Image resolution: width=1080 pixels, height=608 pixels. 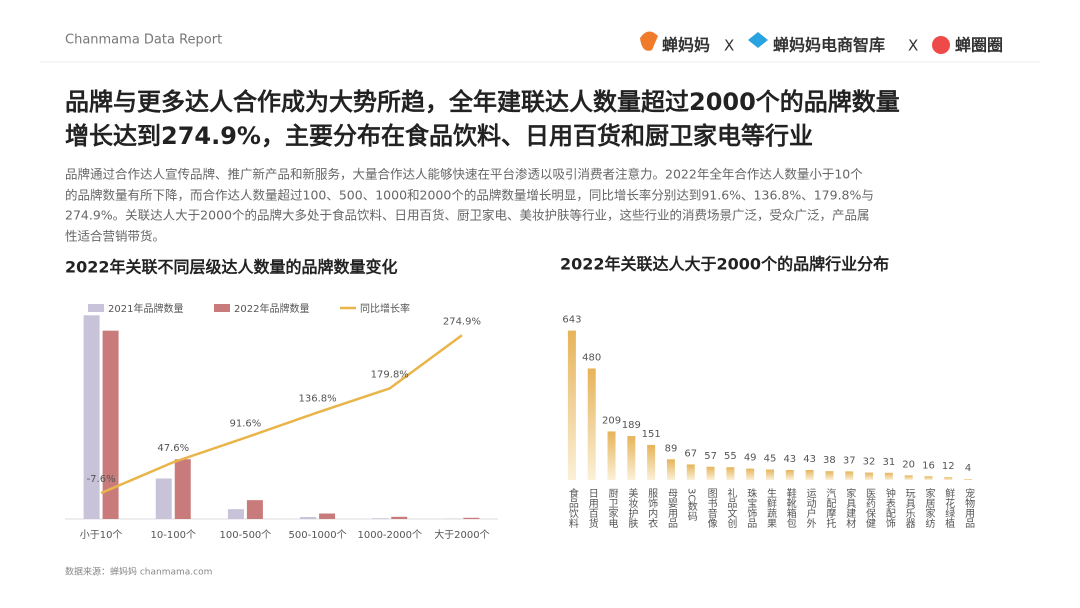 I want to click on x-tick-label: 美妆护肤, so click(x=632, y=508).